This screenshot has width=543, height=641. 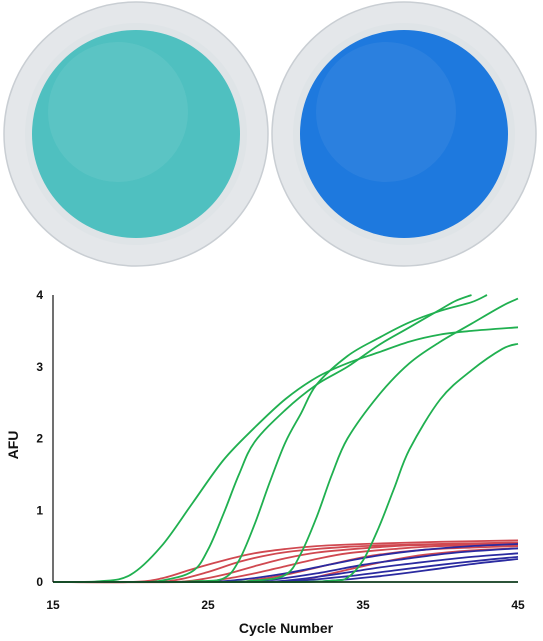 I want to click on y-tick-label: 2, so click(x=39, y=439).